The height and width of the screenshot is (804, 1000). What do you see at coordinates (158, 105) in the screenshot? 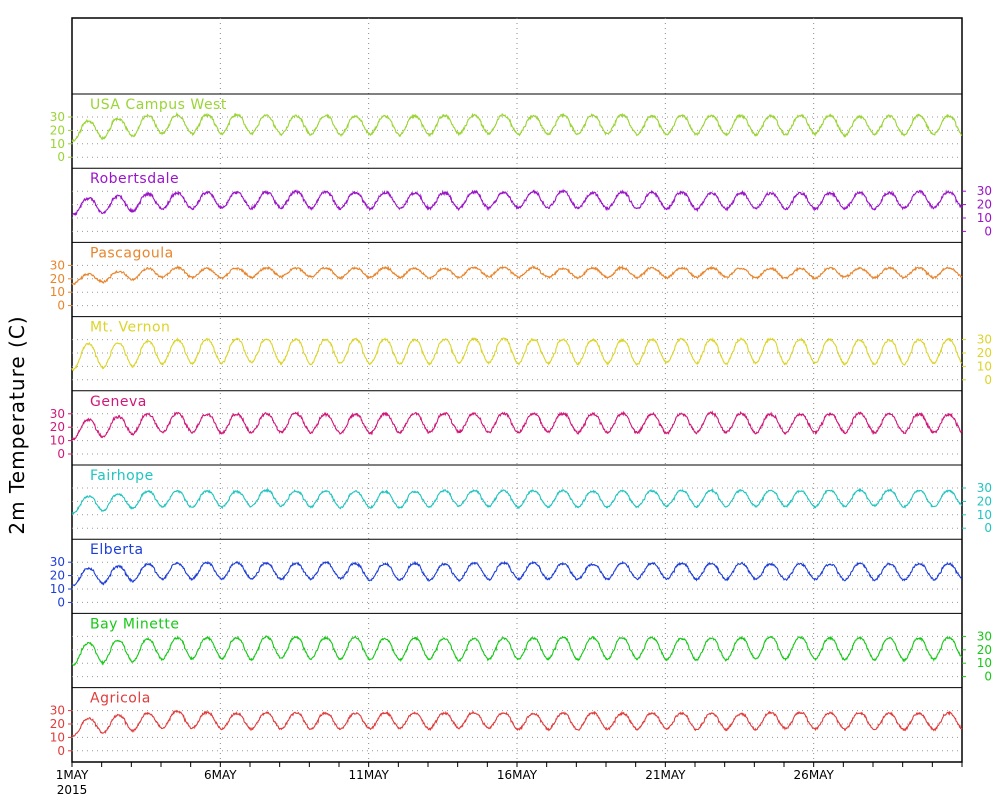
I see `series-label: USA Campus West` at bounding box center [158, 105].